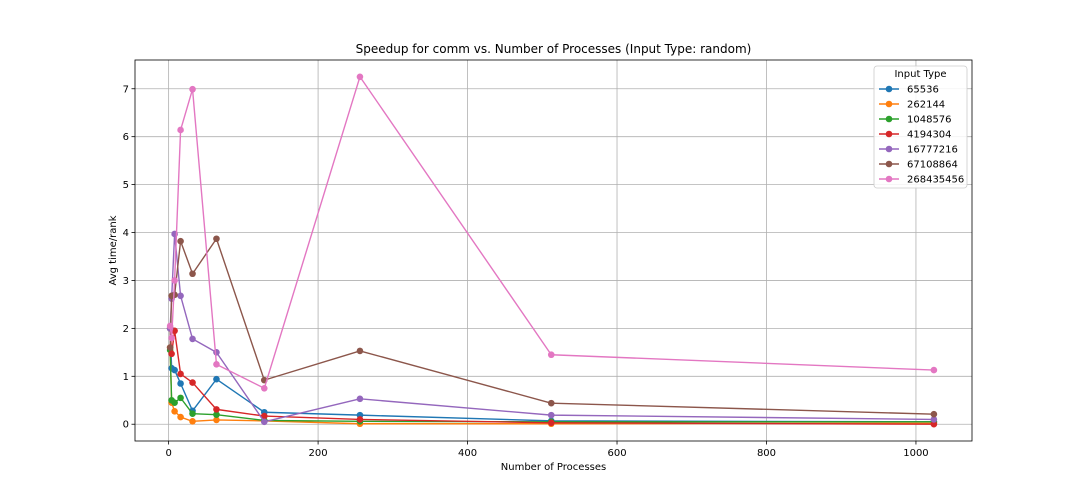 The image size is (1080, 504). What do you see at coordinates (126, 281) in the screenshot?
I see `y-tick-label: 3` at bounding box center [126, 281].